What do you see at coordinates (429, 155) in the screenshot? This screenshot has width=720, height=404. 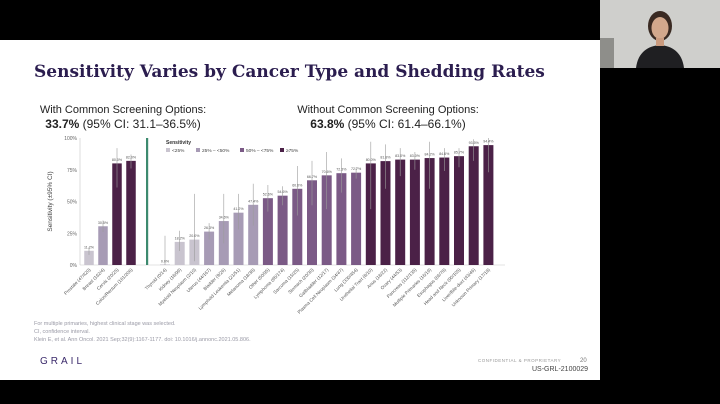 I see `right-group-data-label: 84.2%` at bounding box center [429, 155].